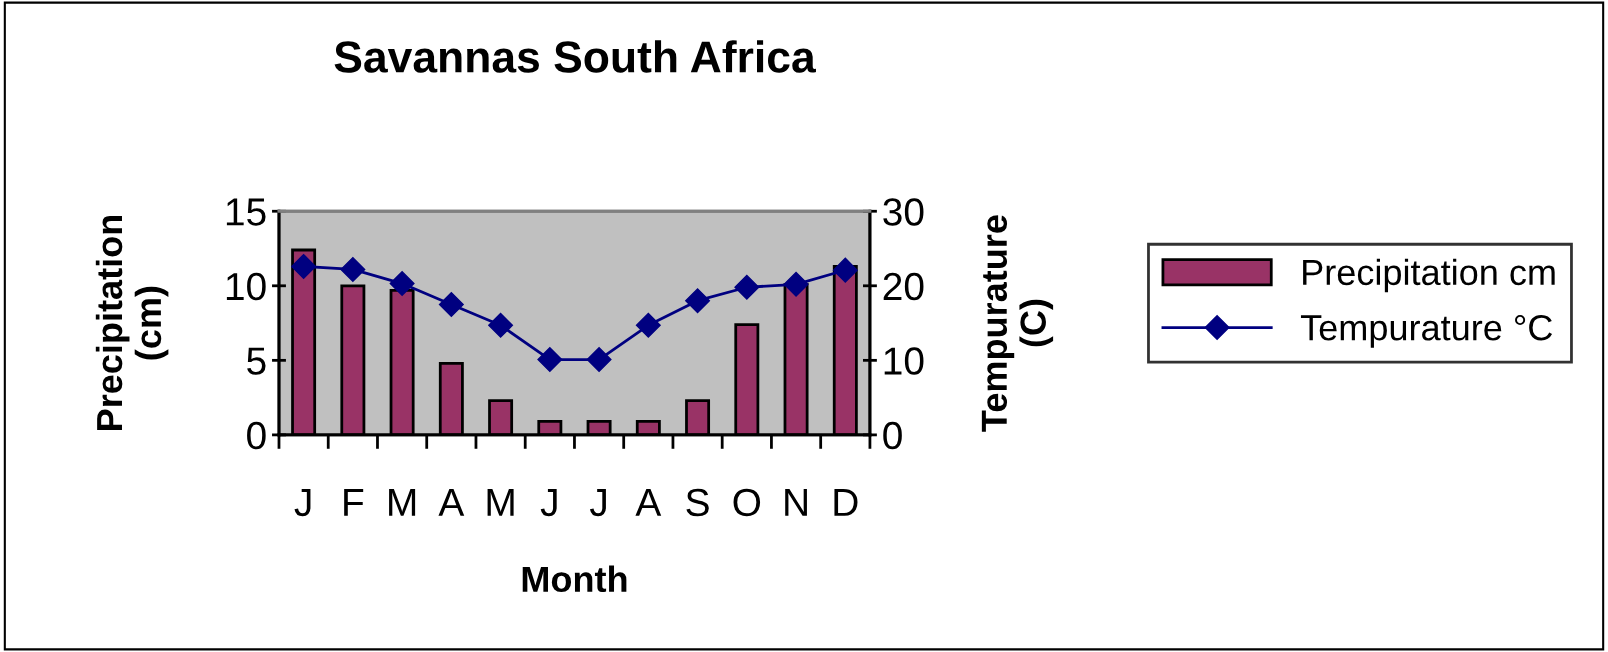  What do you see at coordinates (904, 361) in the screenshot?
I see `y2-tick-label: 10` at bounding box center [904, 361].